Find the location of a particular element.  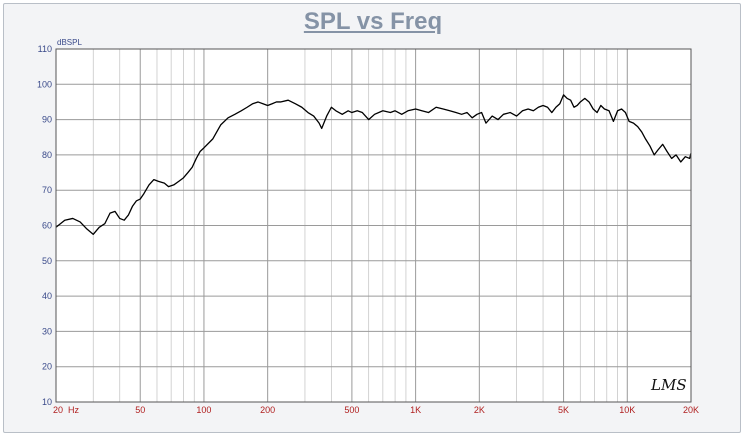

y-tick-label: 70 is located at coordinates (47, 190).